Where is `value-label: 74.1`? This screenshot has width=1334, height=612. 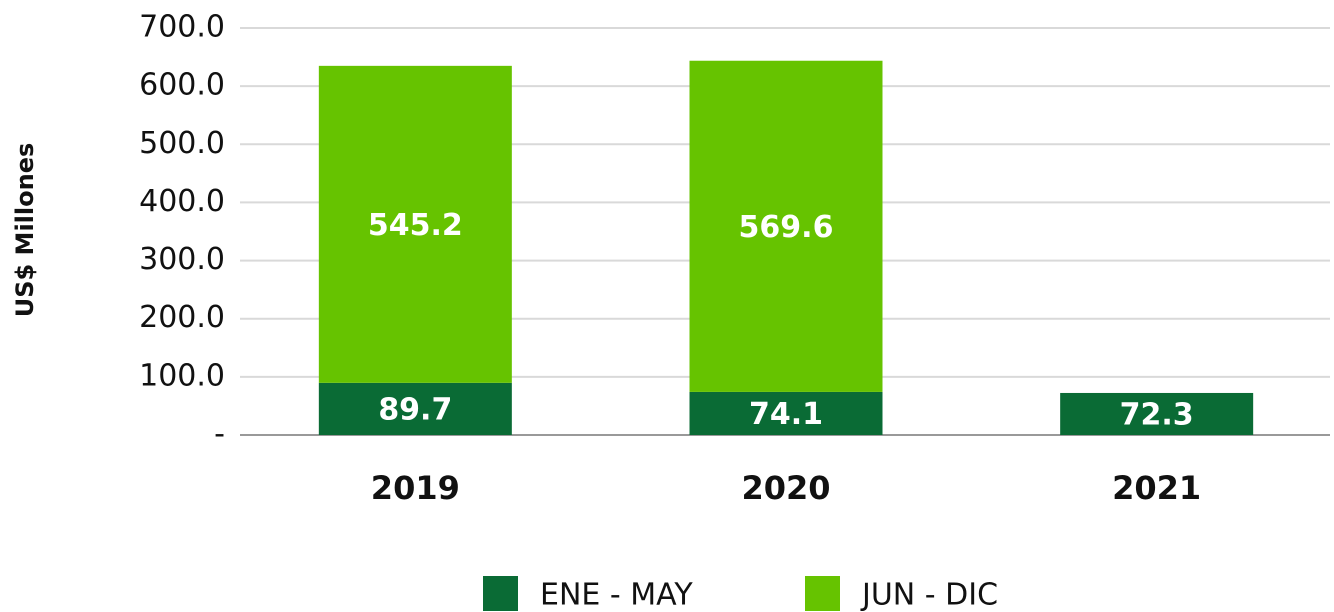 value-label: 74.1 is located at coordinates (786, 414).